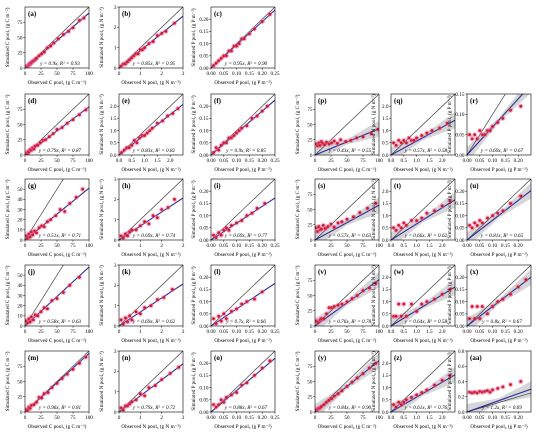  Describe the element at coordinates (385, 204) in the screenshot. I see `y-tick-label: 1.5` at that location.